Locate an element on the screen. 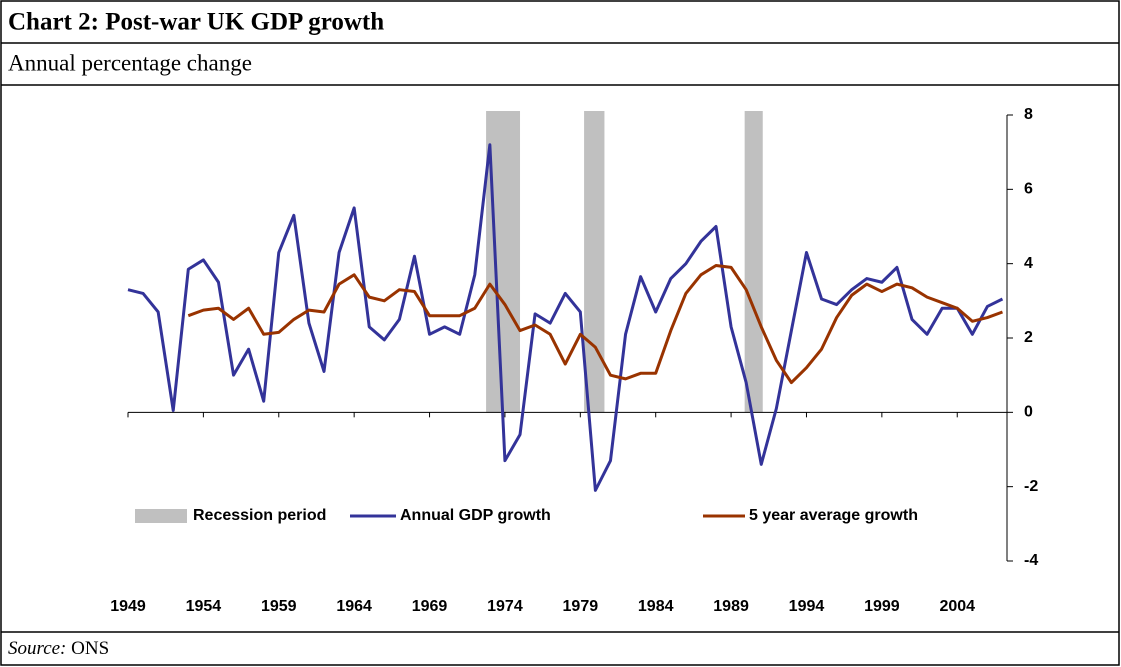 Image resolution: width=1121 pixels, height=667 pixels. chart-subtitle: Annual percentage change is located at coordinates (130, 62).